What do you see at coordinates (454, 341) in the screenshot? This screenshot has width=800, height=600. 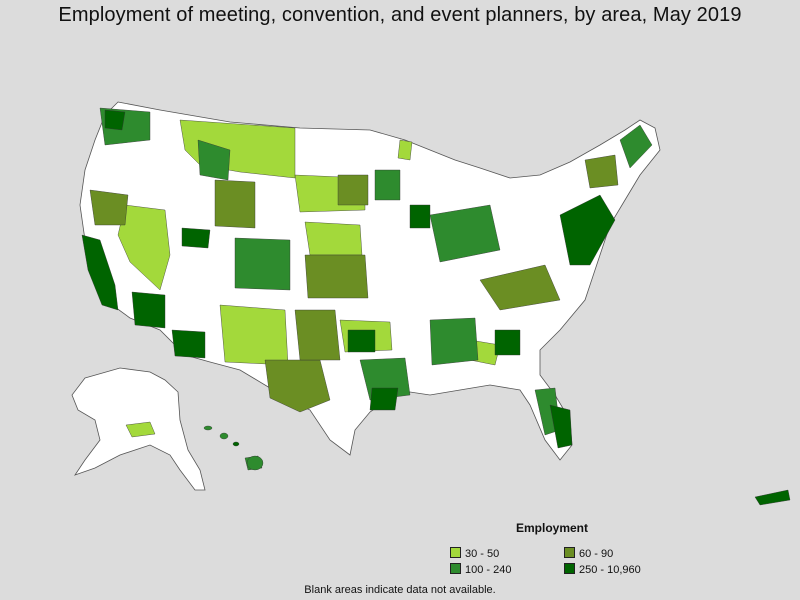 I see `area-southeast` at bounding box center [454, 341].